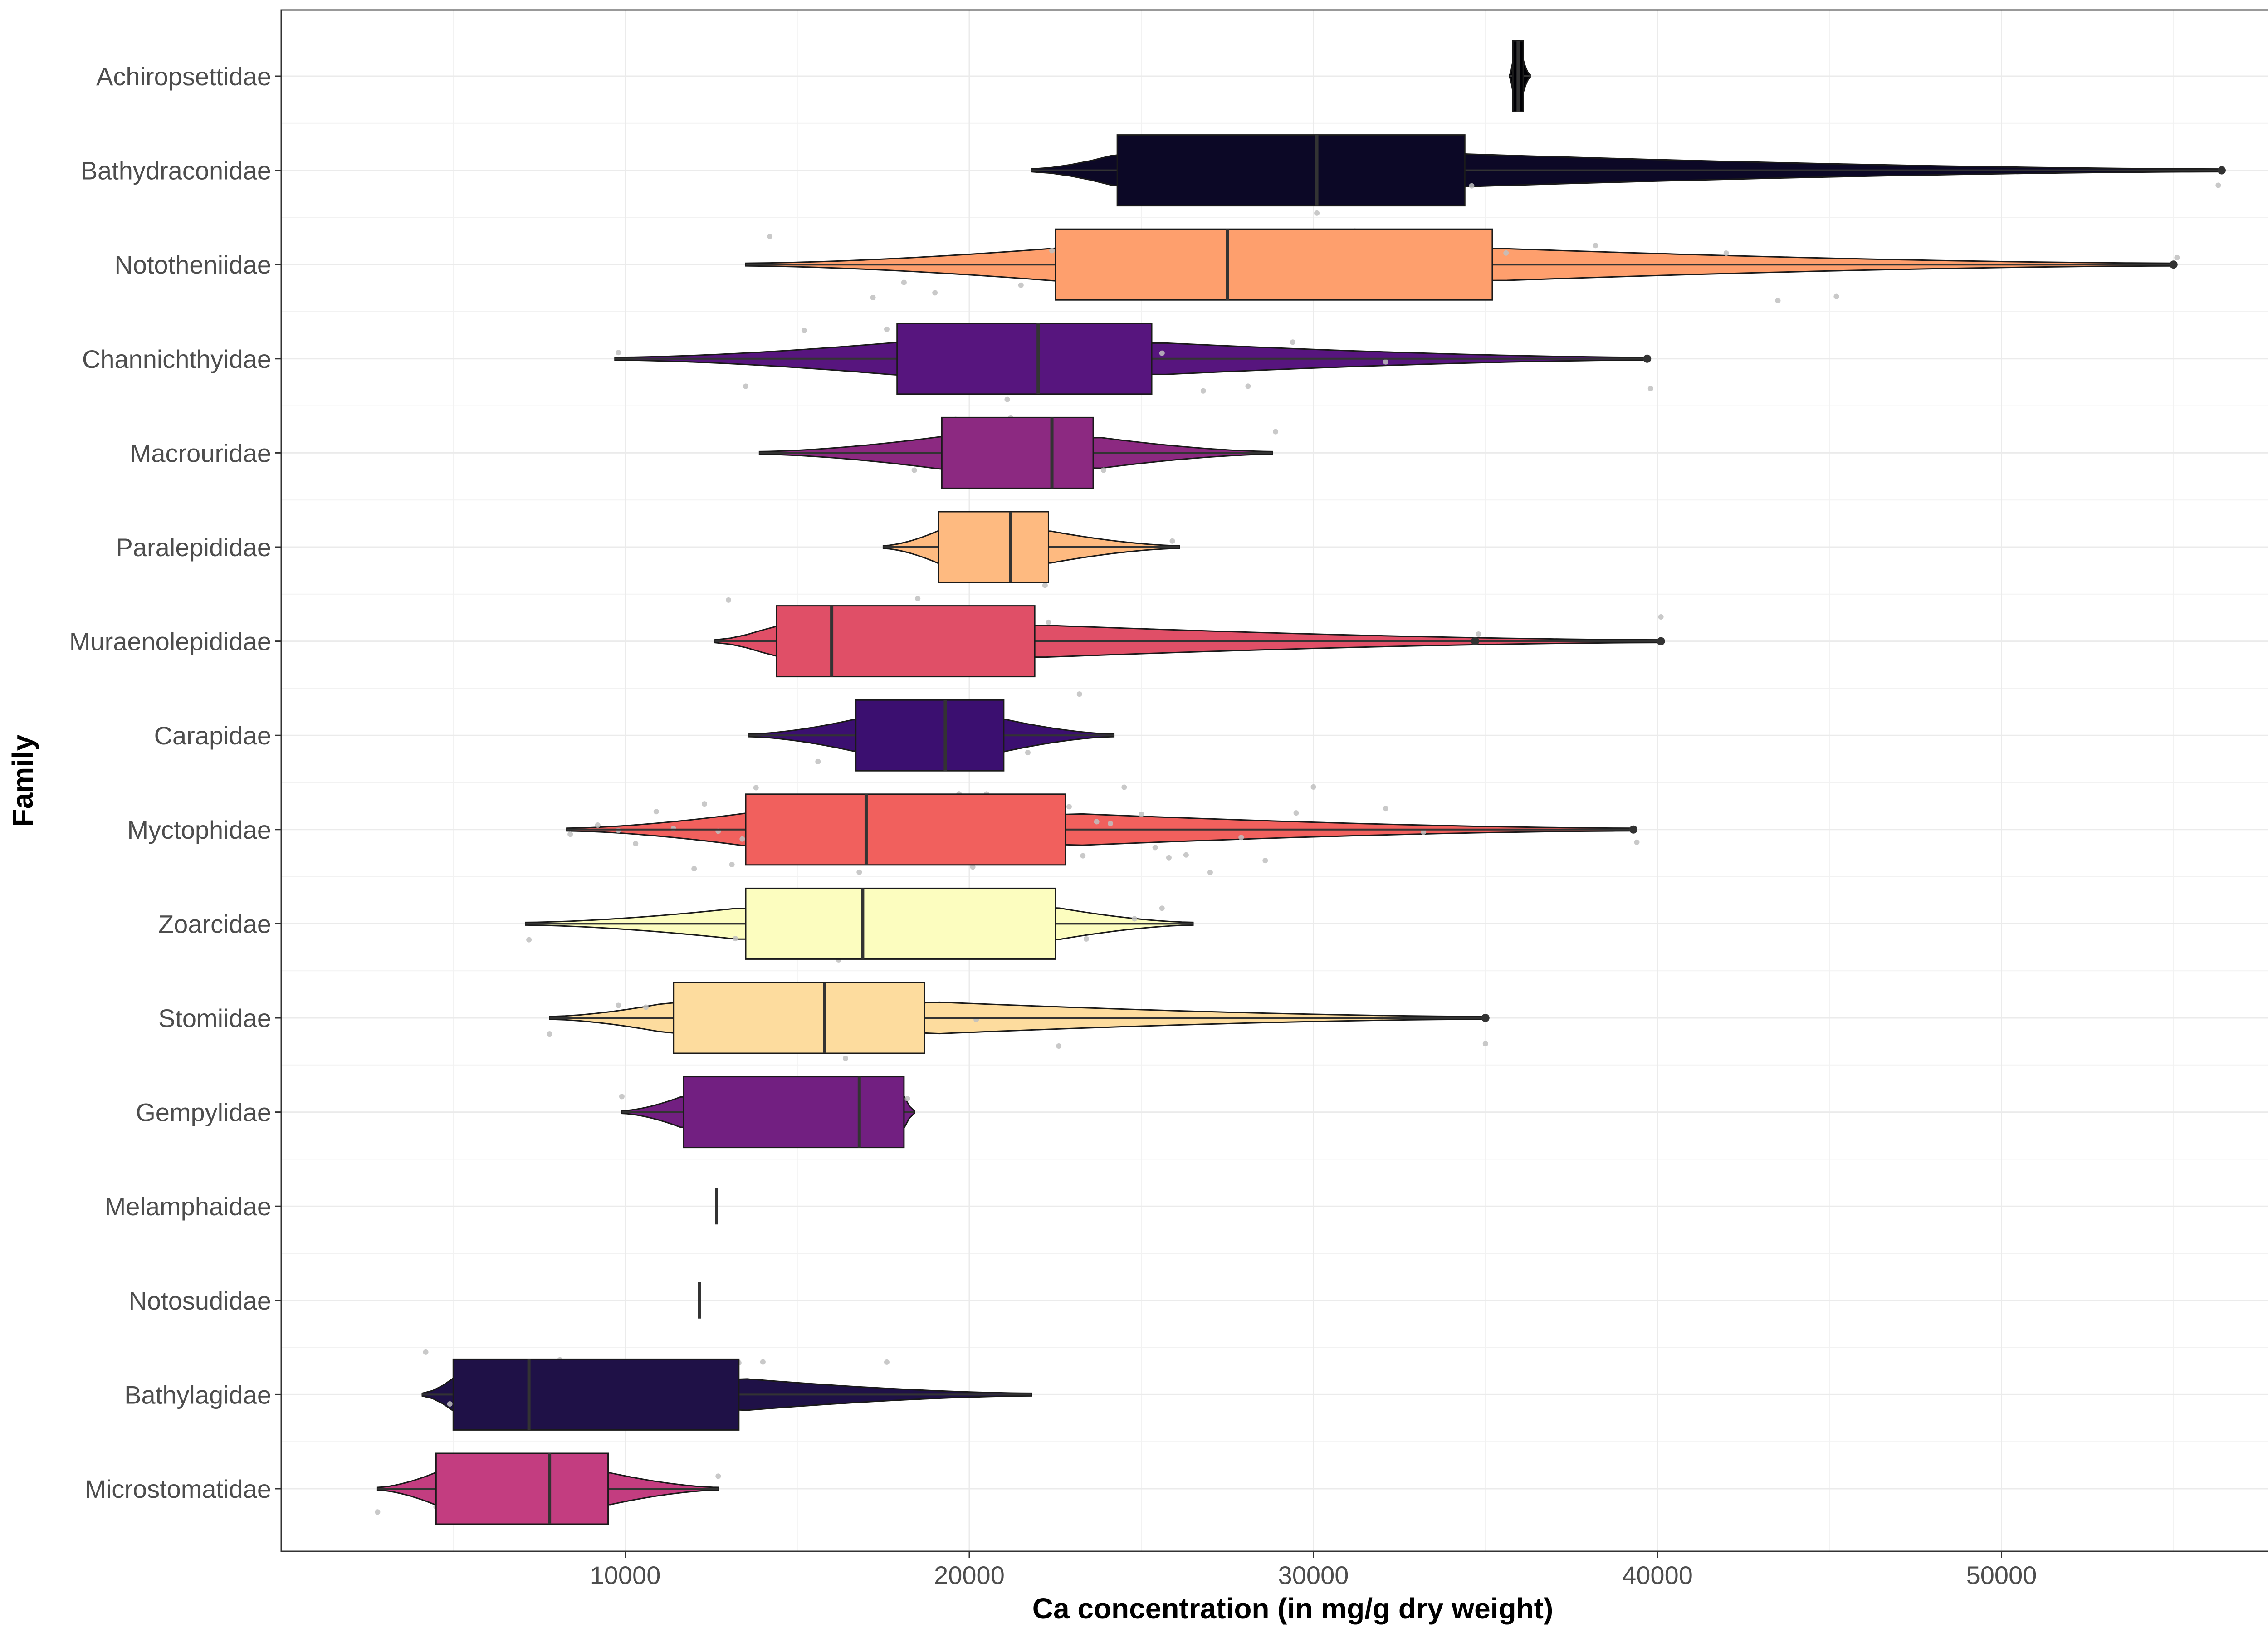 The width and height of the screenshot is (2268, 1633). What do you see at coordinates (596, 1394) in the screenshot?
I see `box-bathylagidae` at bounding box center [596, 1394].